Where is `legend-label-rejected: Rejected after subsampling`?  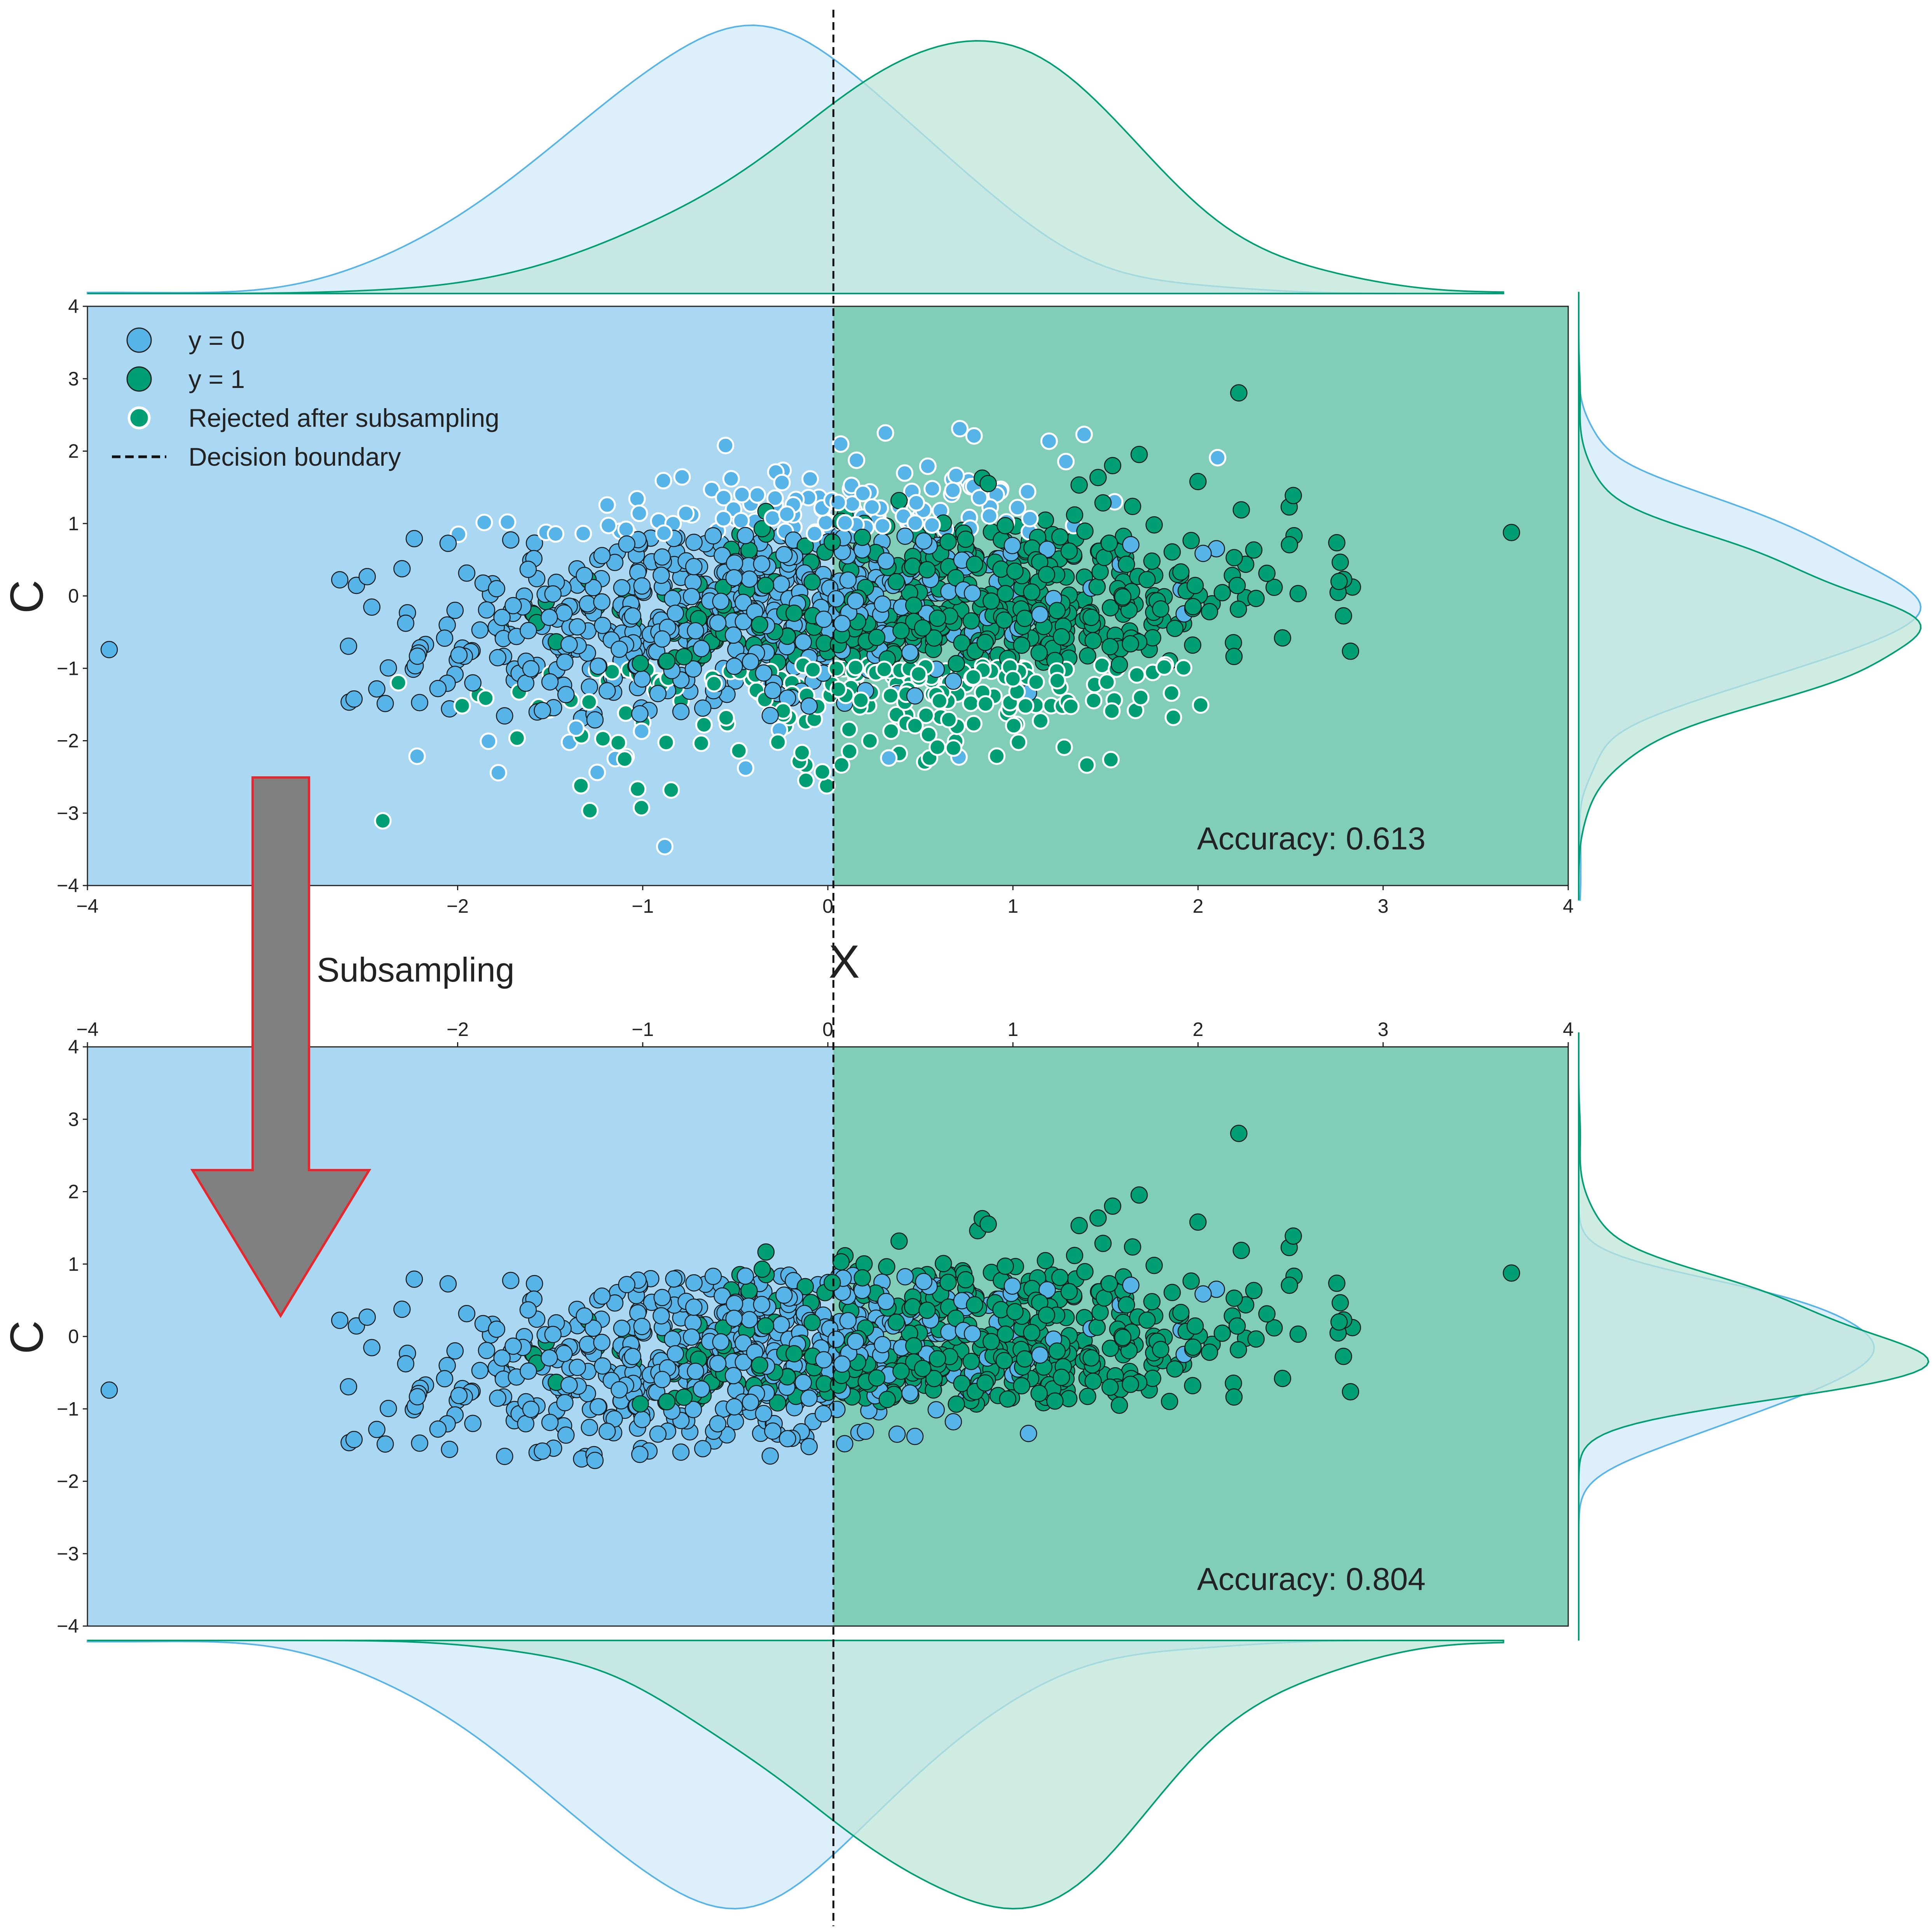
legend-label-rejected: Rejected after subsampling is located at coordinates (344, 418).